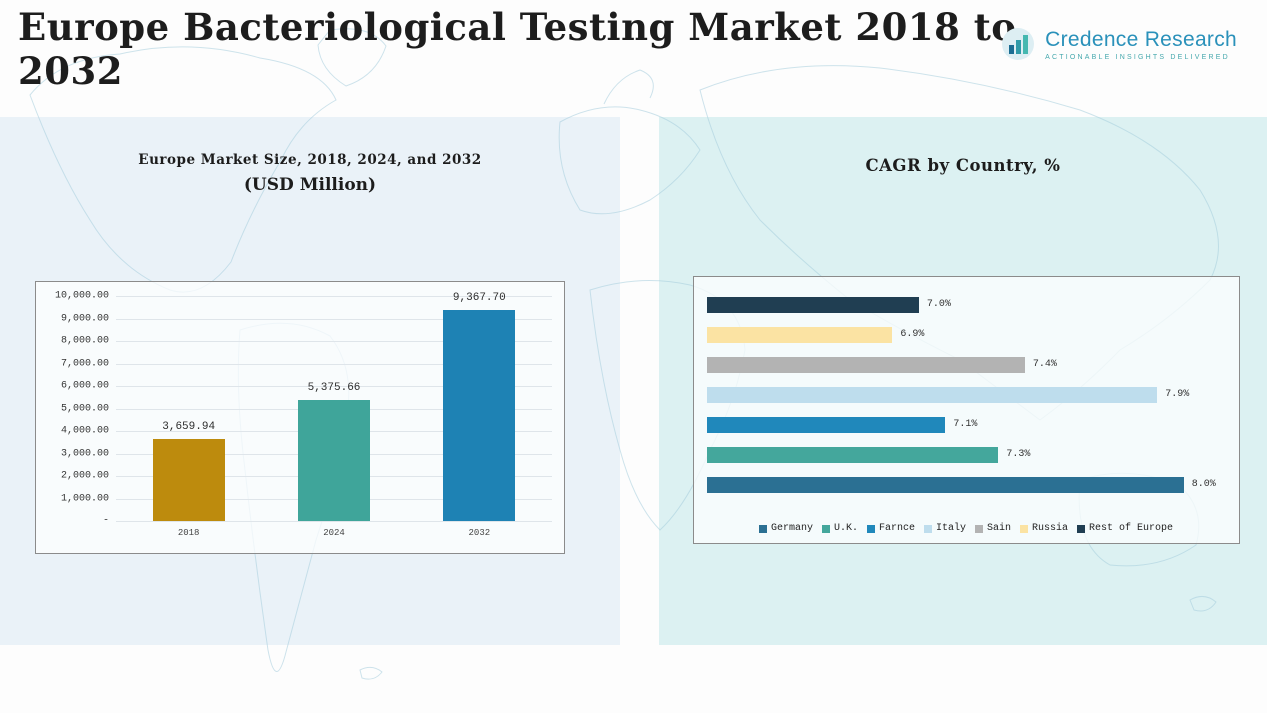 This screenshot has width=1267, height=713. Describe the element at coordinates (310, 185) in the screenshot. I see `market-size-subtitle-text: (USD Million)` at that location.